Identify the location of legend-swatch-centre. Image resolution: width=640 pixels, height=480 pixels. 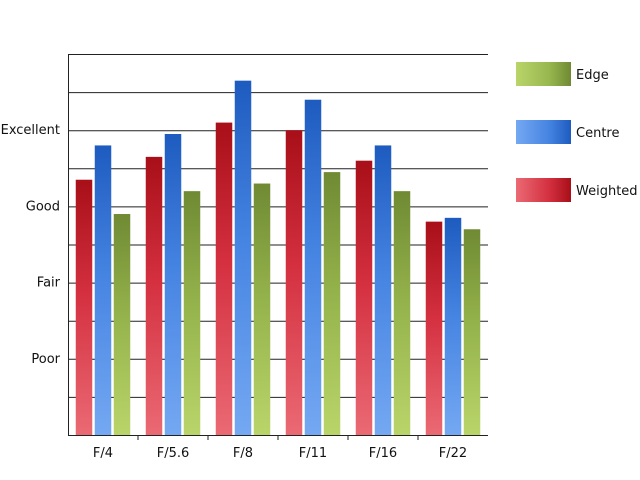
(543, 132).